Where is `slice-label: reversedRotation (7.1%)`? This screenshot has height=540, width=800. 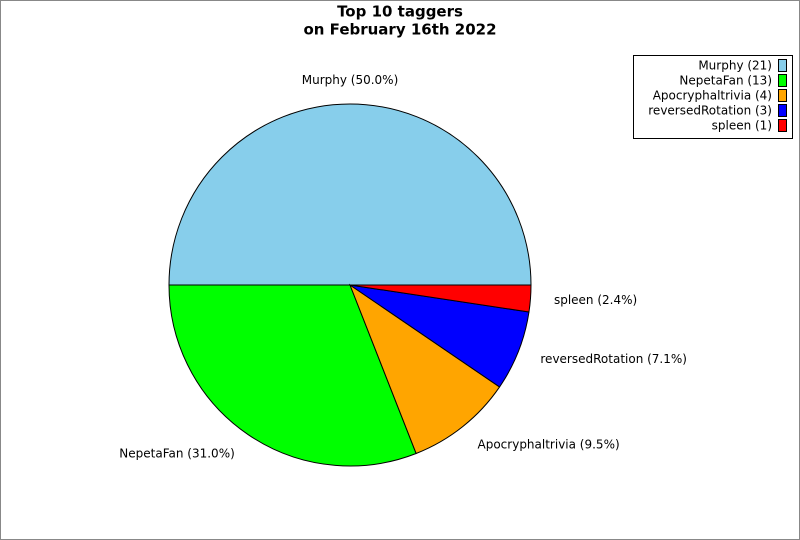 slice-label: reversedRotation (7.1%) is located at coordinates (613, 359).